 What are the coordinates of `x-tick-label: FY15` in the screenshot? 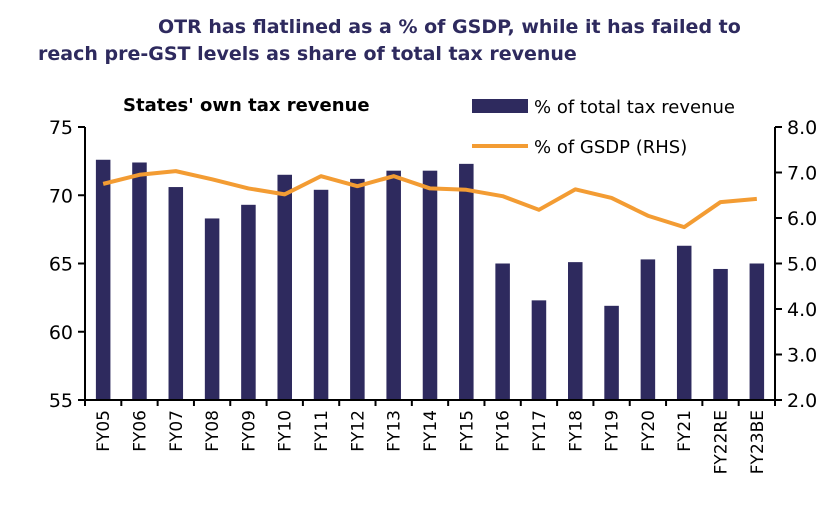 It's located at (467, 431).